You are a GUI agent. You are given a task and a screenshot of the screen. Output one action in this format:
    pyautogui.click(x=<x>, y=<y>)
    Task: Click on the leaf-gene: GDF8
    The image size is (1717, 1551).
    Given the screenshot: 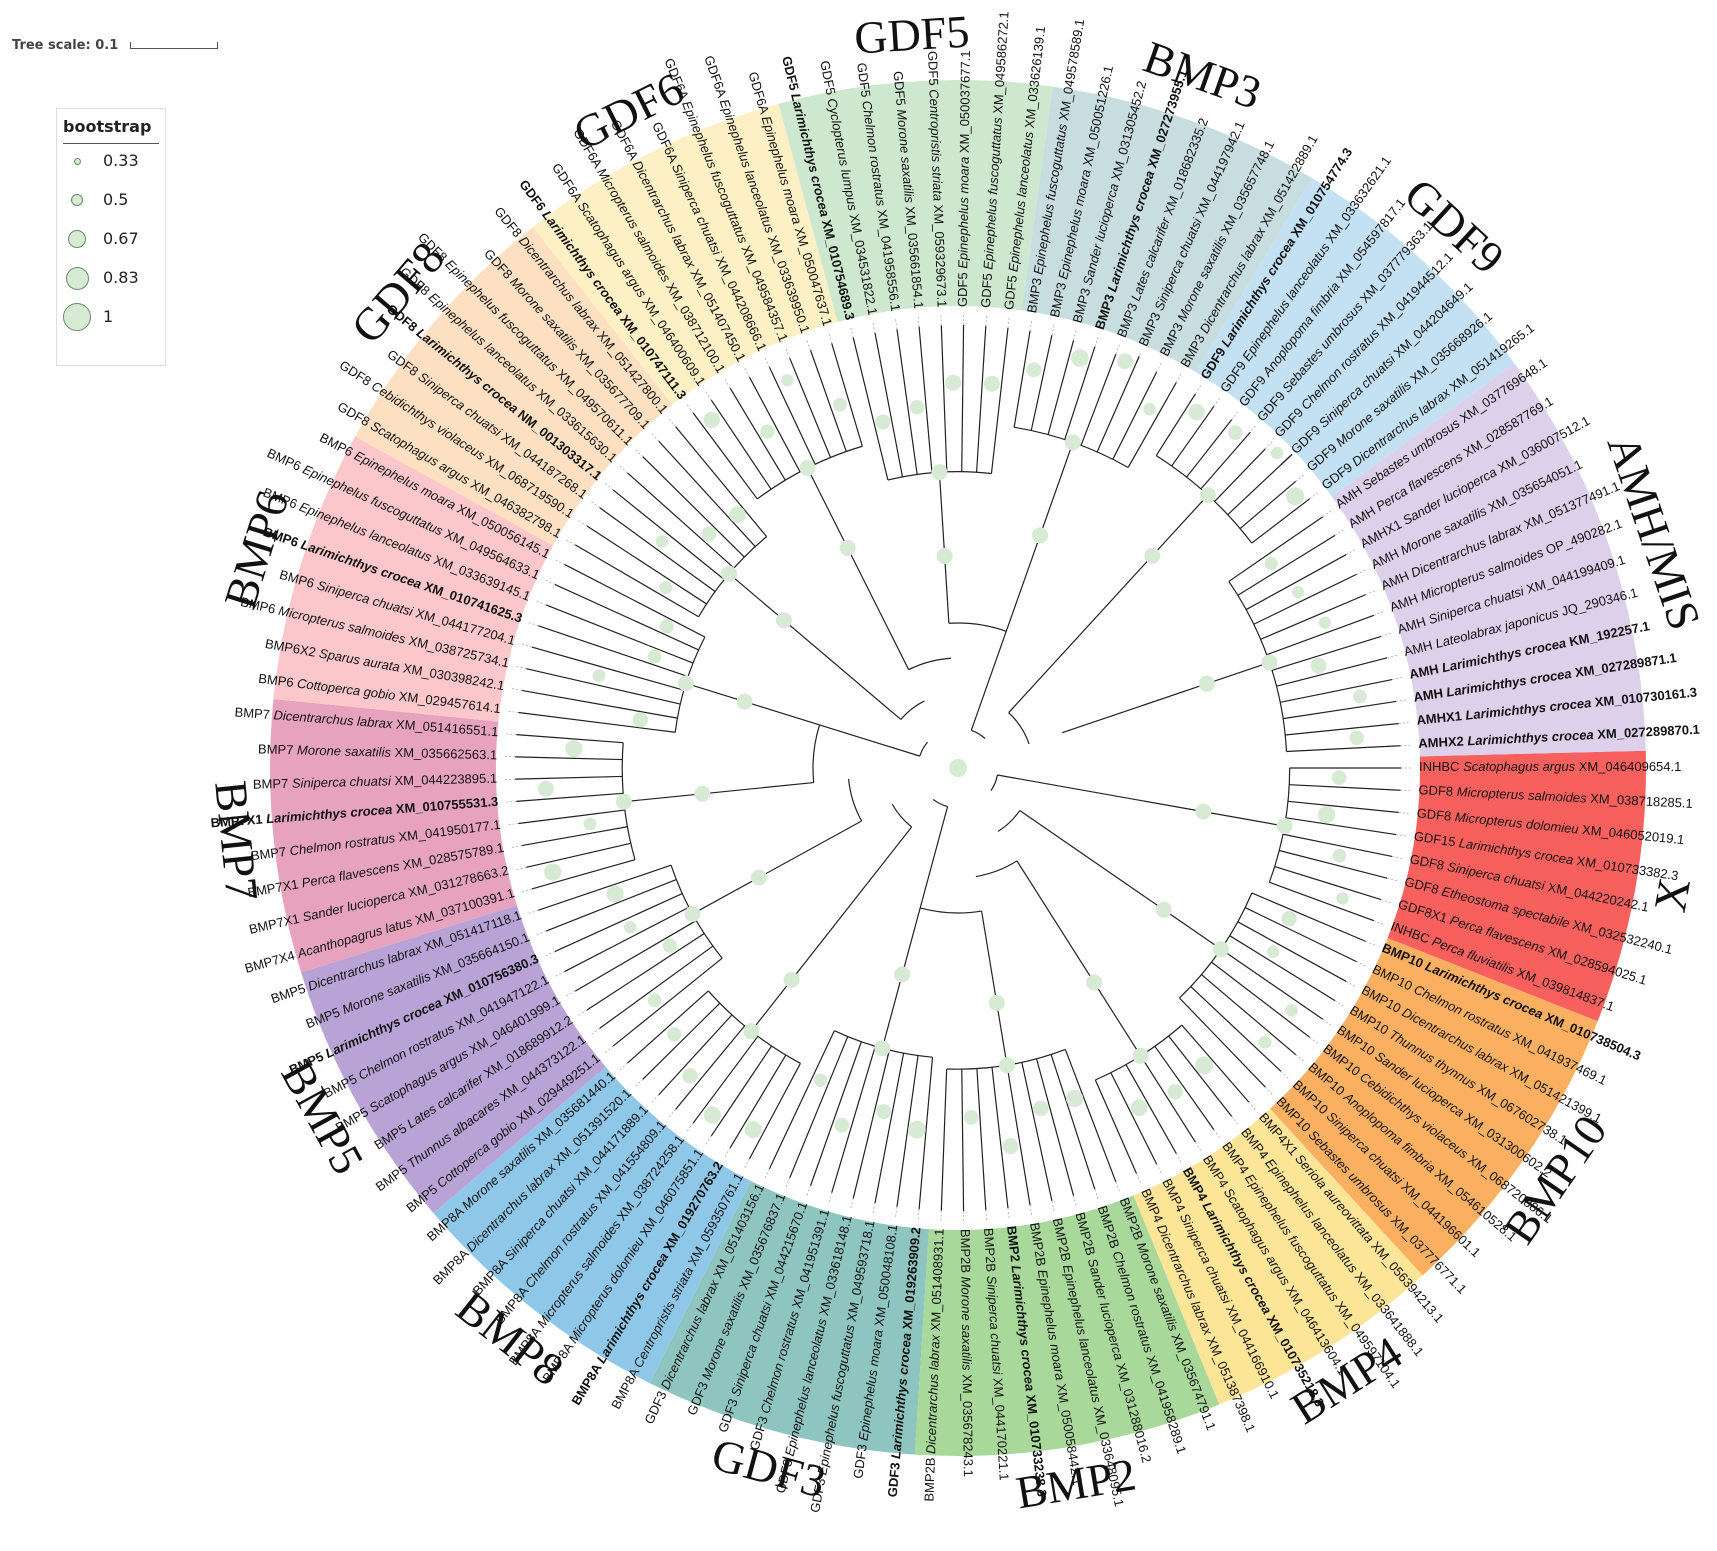 What is the action you would take?
    pyautogui.click(x=1437, y=791)
    